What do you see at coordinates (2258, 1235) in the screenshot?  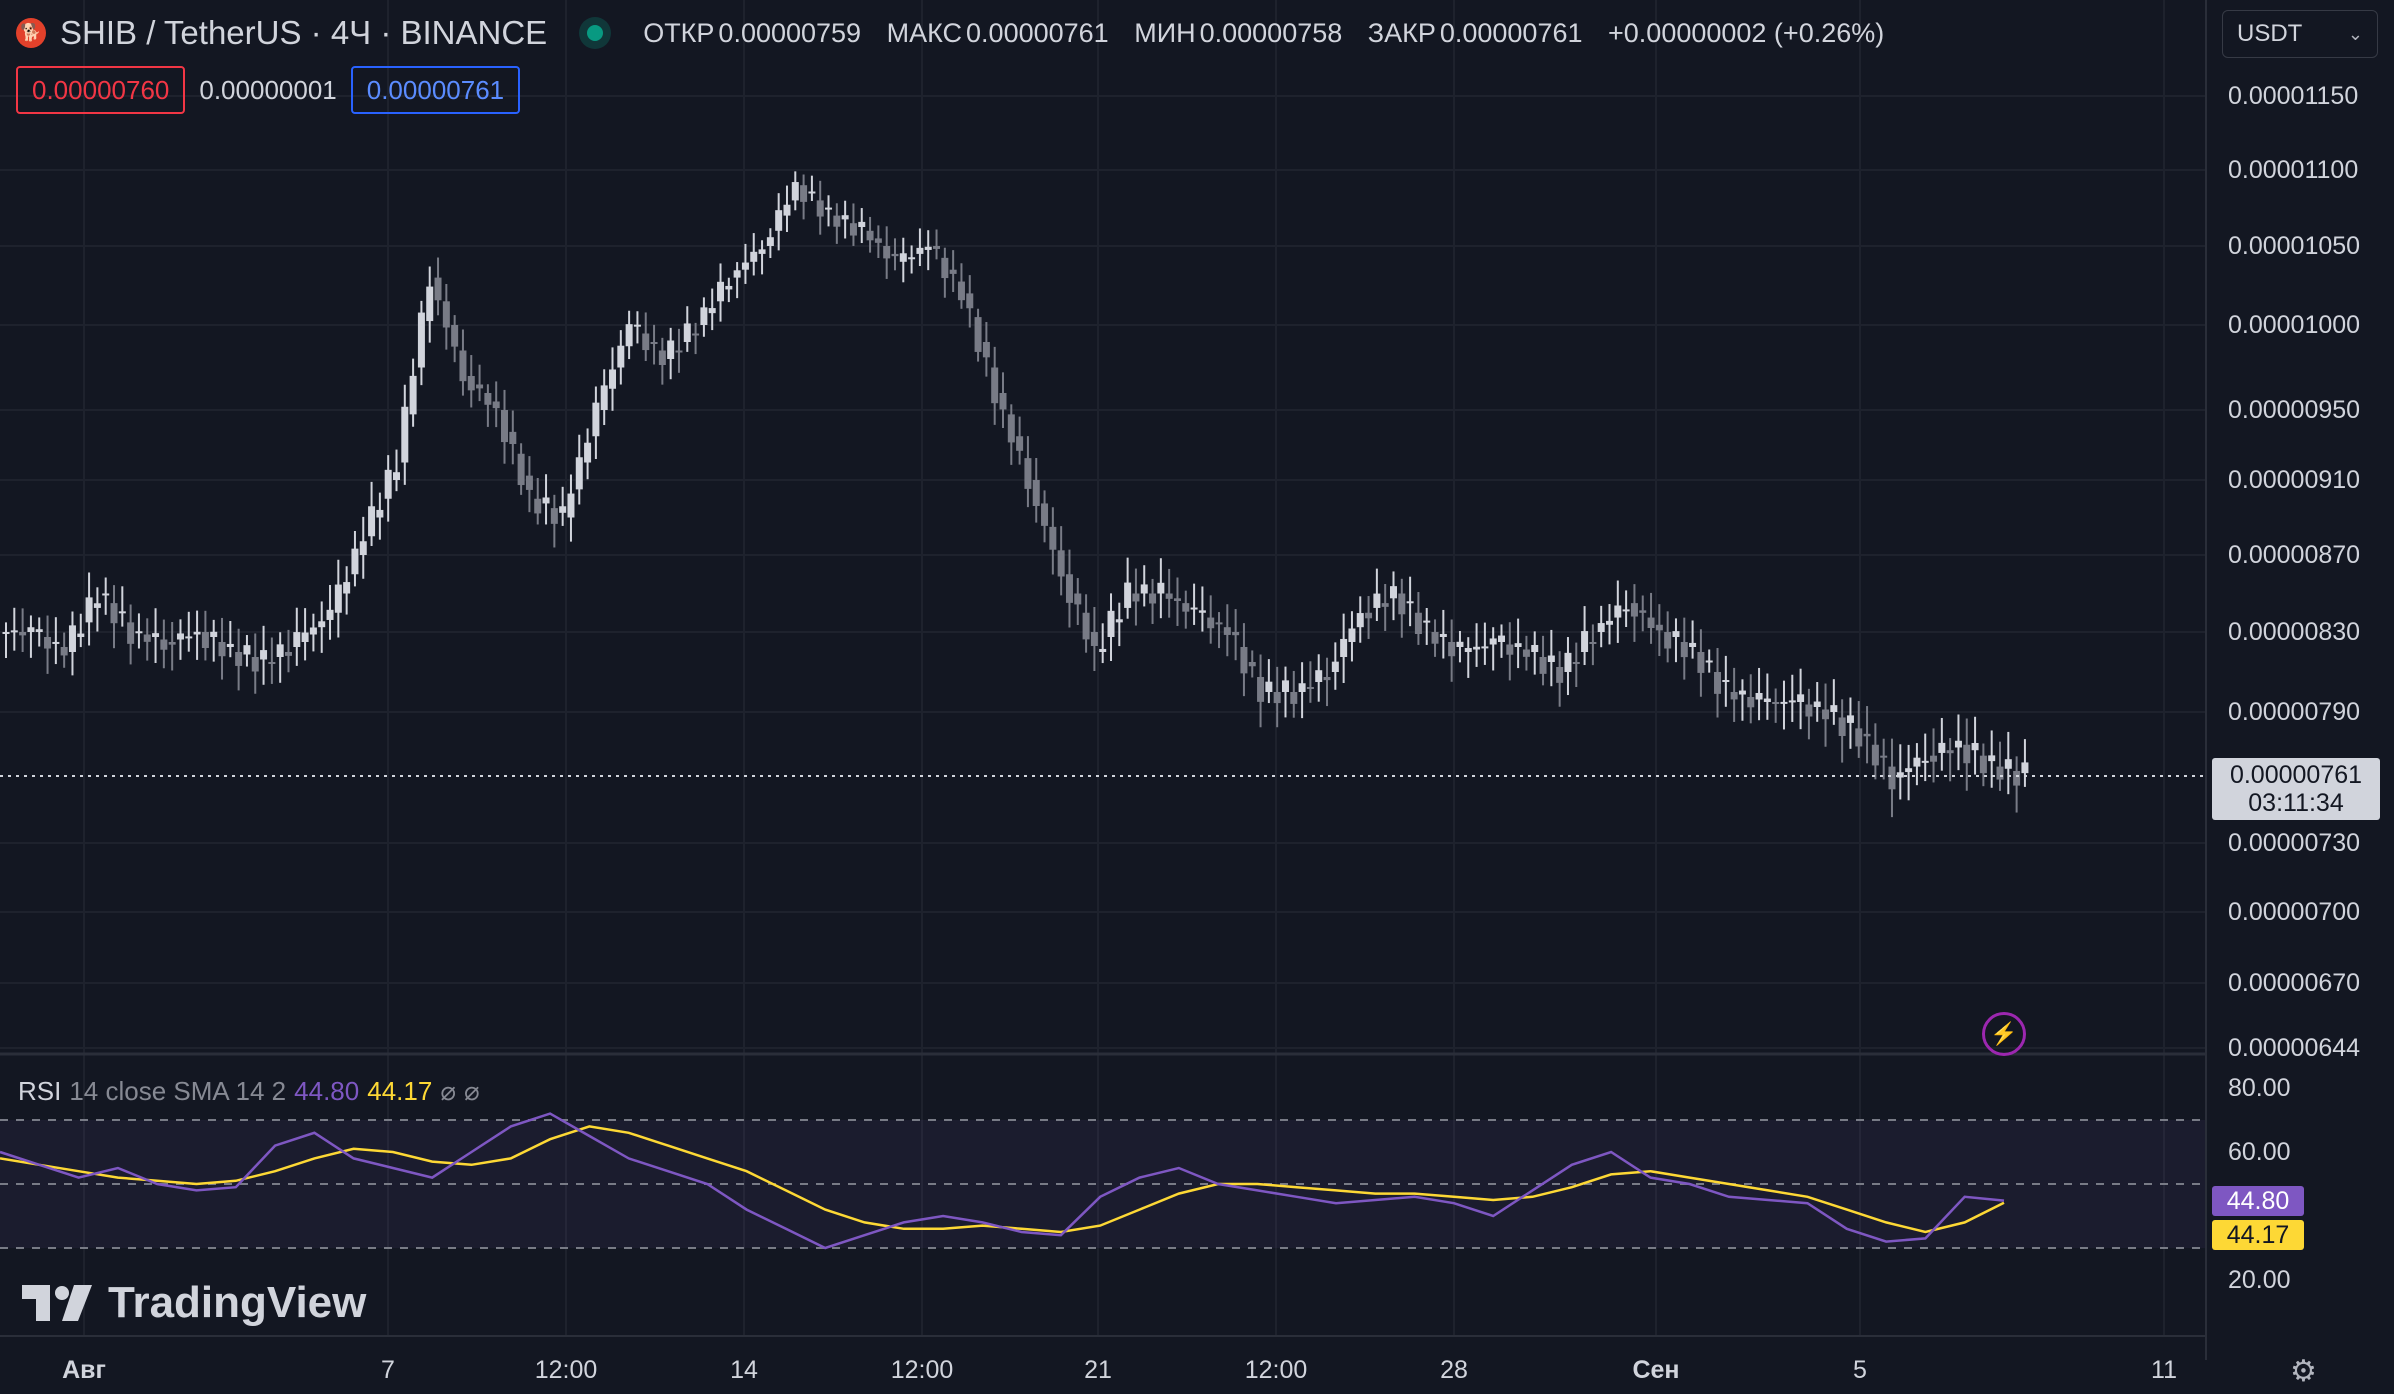 I see `sma-value-tag: 44.17` at bounding box center [2258, 1235].